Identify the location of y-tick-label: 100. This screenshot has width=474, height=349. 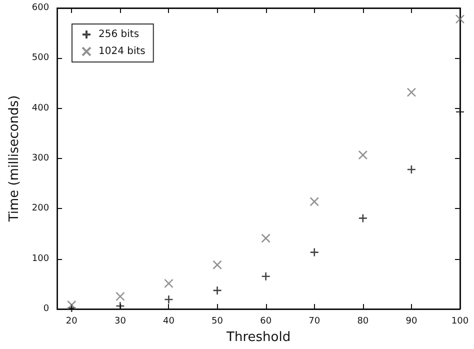
(41, 259).